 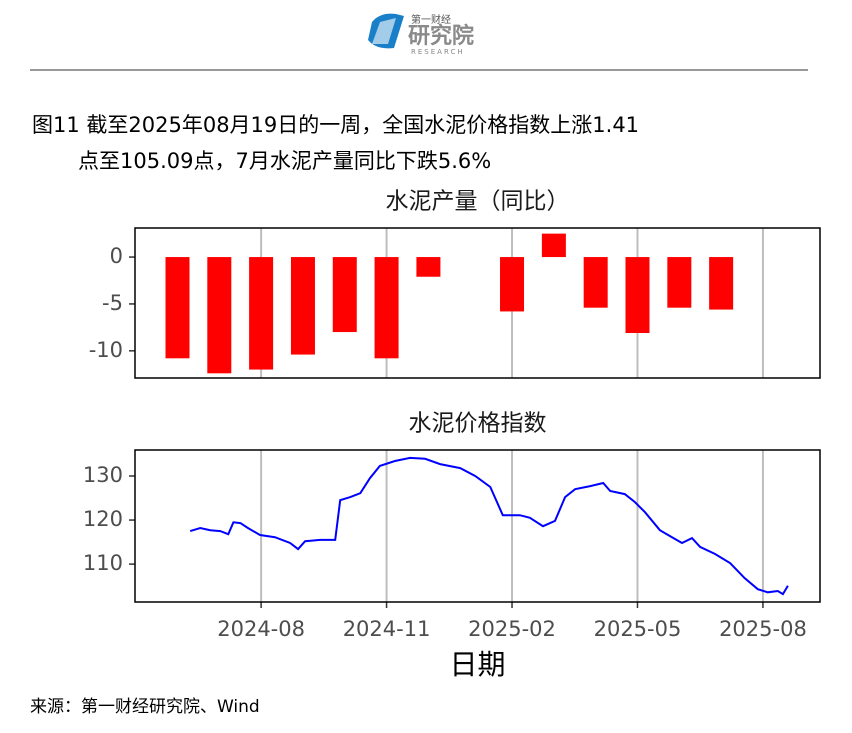 I want to click on y-tick-label: 0, so click(x=116, y=256).